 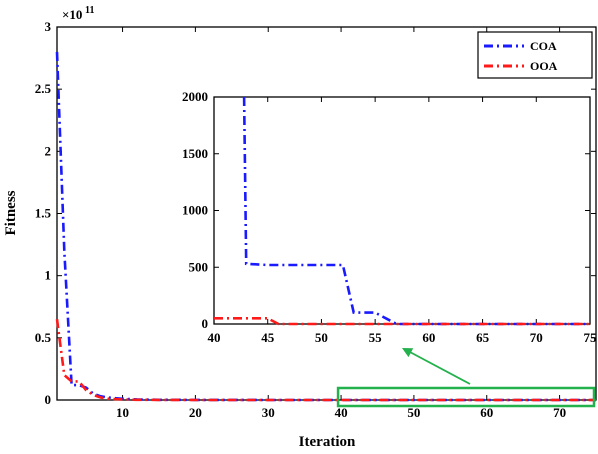 What do you see at coordinates (199, 266) in the screenshot?
I see `inset-y-tick-label: 500` at bounding box center [199, 266].